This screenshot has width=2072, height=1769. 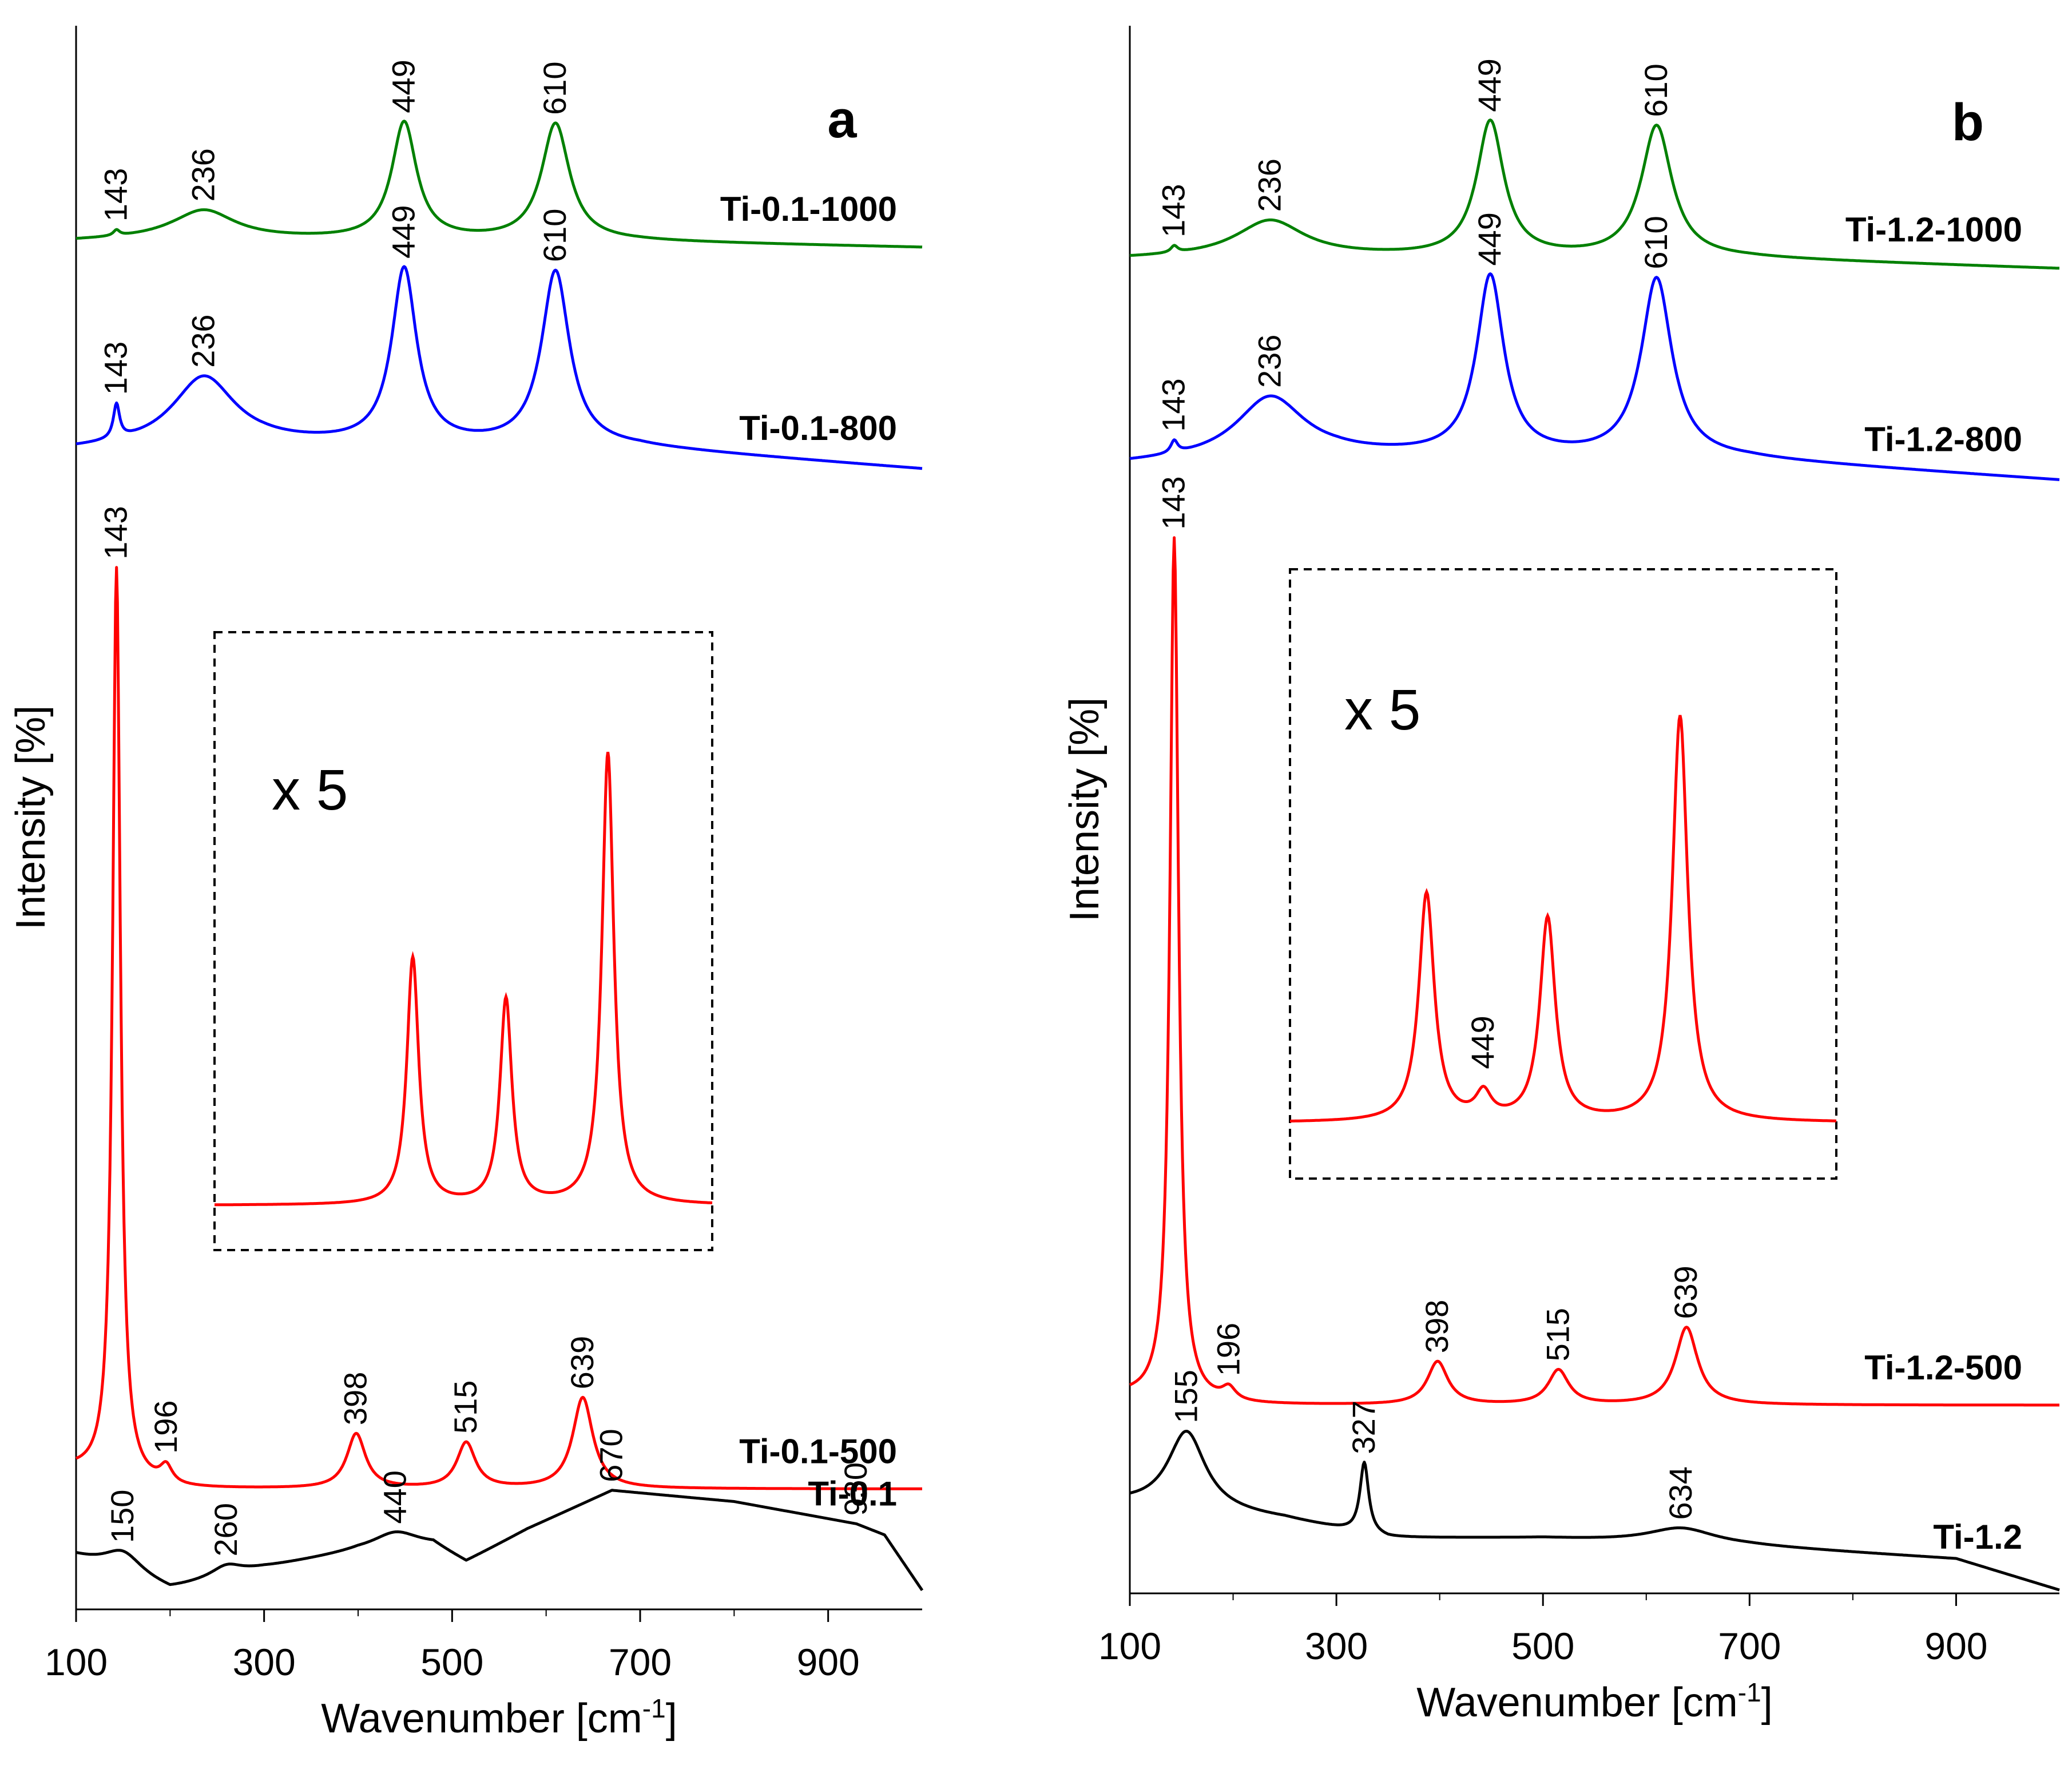 I want to click on series-label: Ti-1.2-500, so click(x=1943, y=1367).